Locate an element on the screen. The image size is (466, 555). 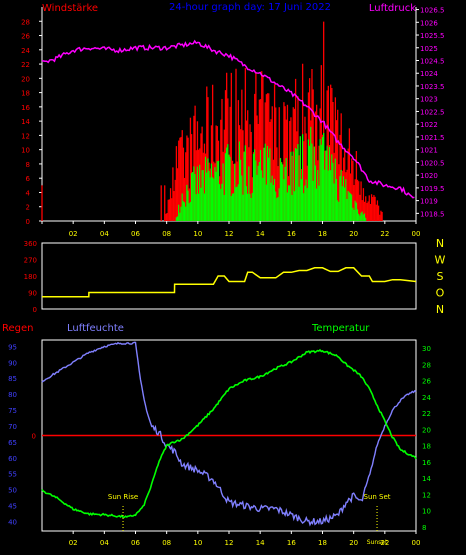
top-hour-label: 18 is located at coordinates (322, 234).